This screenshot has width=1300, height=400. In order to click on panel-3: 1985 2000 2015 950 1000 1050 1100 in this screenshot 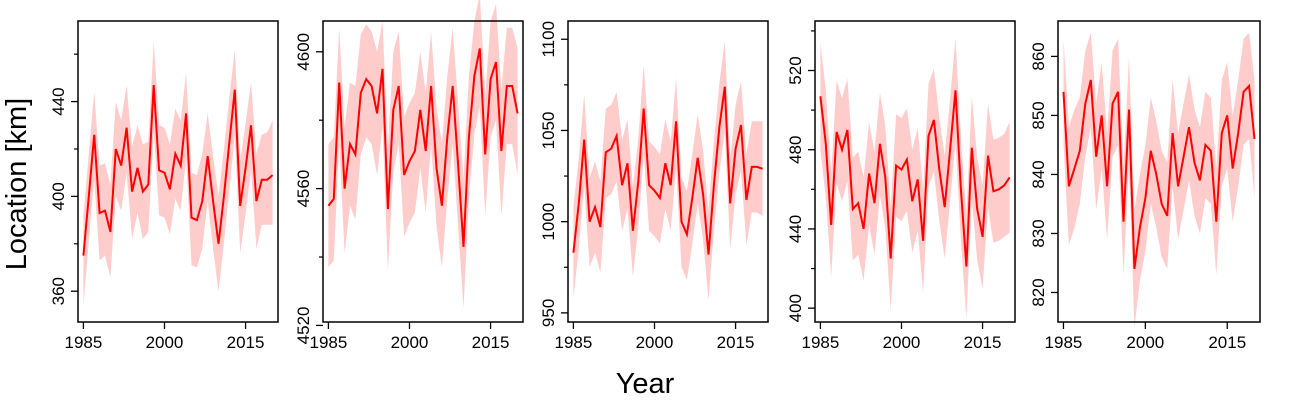, I will do `click(654, 186)`.